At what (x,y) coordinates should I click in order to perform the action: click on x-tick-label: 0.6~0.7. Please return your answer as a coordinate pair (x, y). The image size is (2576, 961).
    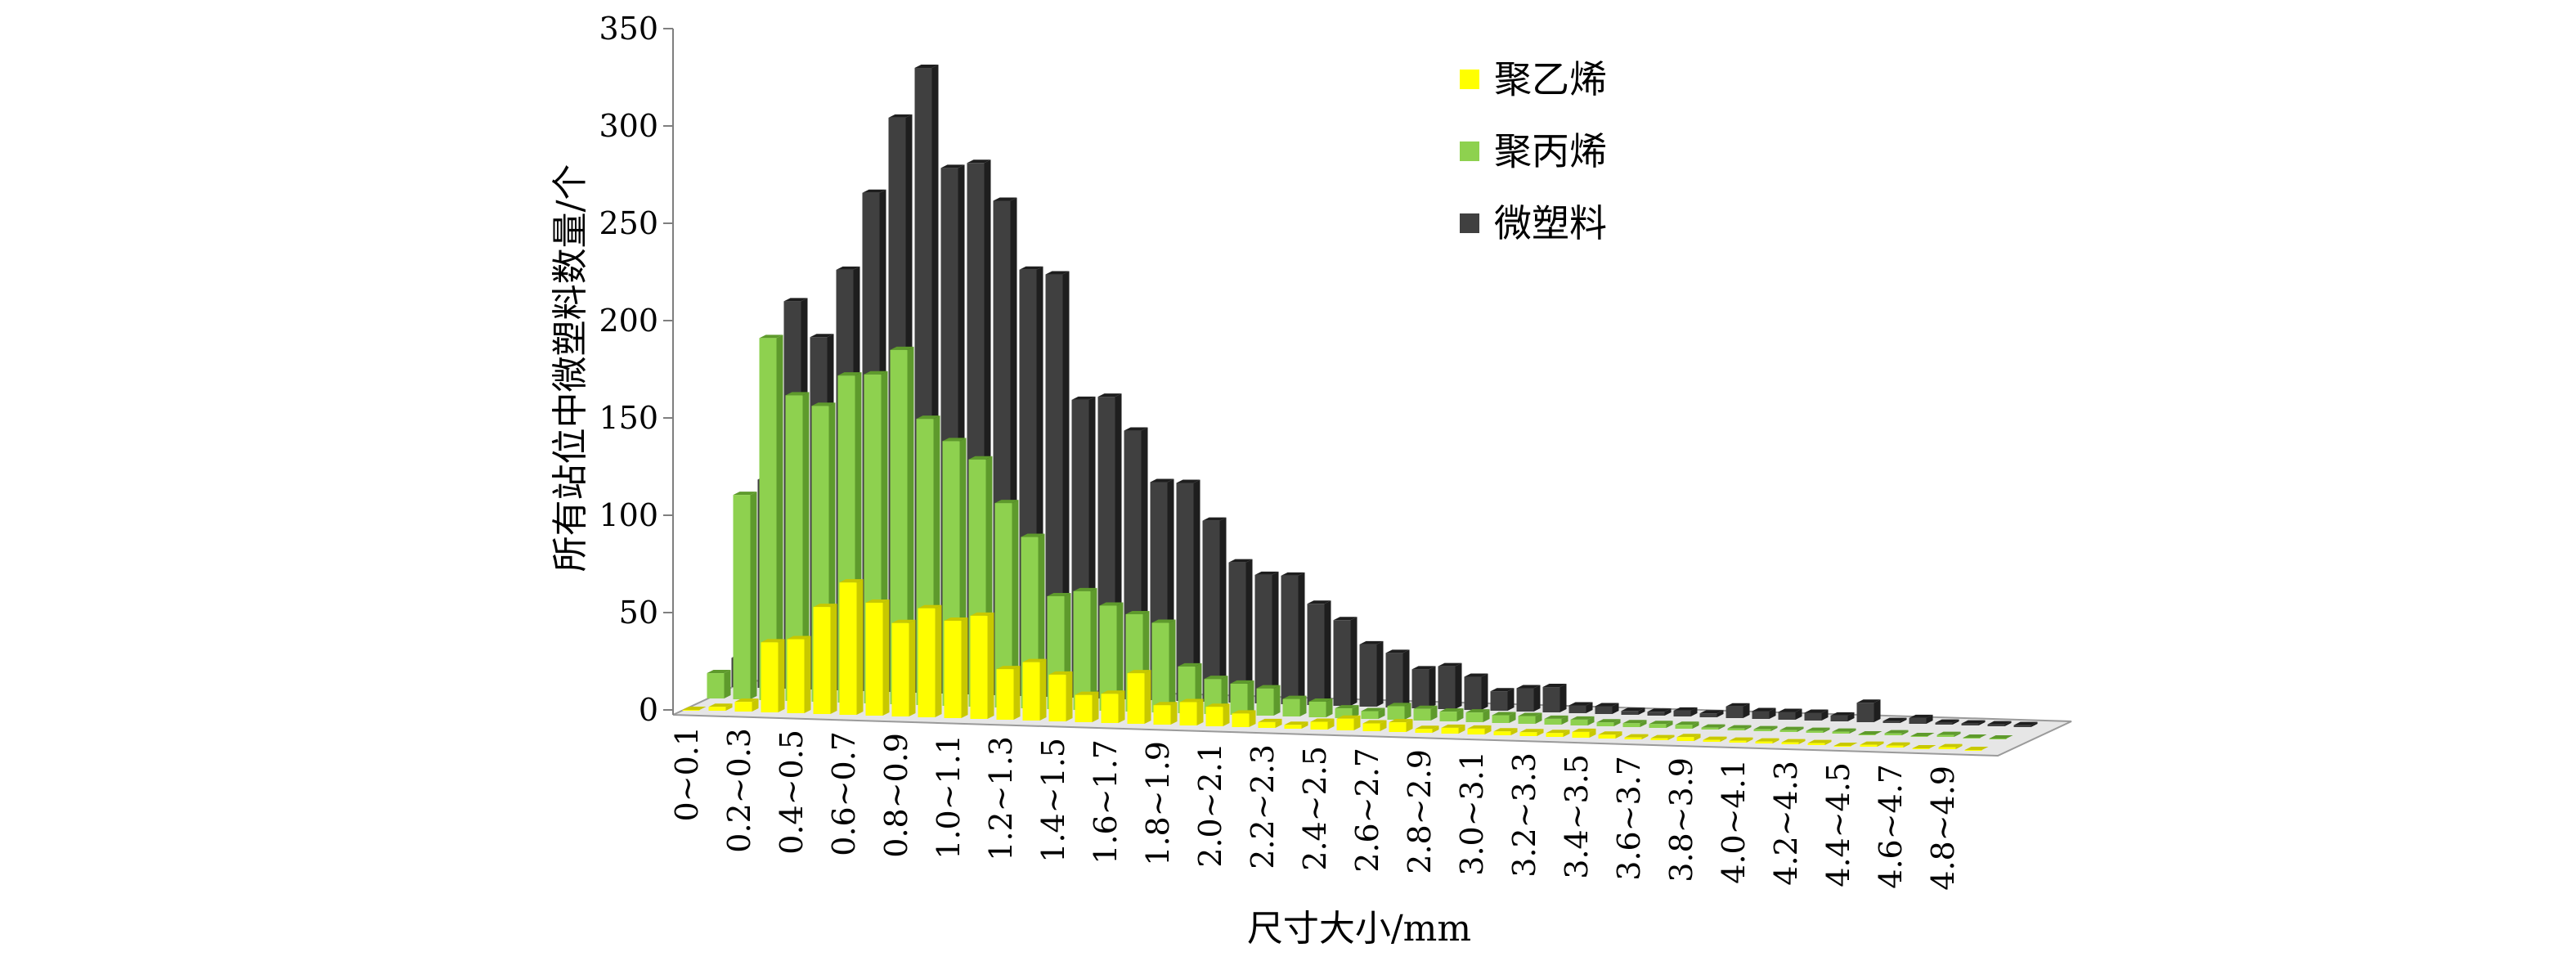
    Looking at the image, I should click on (844, 793).